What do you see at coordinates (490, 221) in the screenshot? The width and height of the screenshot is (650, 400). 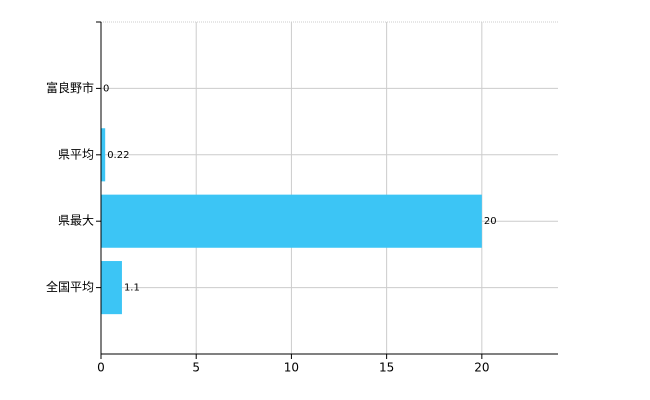 I see `value-label: 20` at bounding box center [490, 221].